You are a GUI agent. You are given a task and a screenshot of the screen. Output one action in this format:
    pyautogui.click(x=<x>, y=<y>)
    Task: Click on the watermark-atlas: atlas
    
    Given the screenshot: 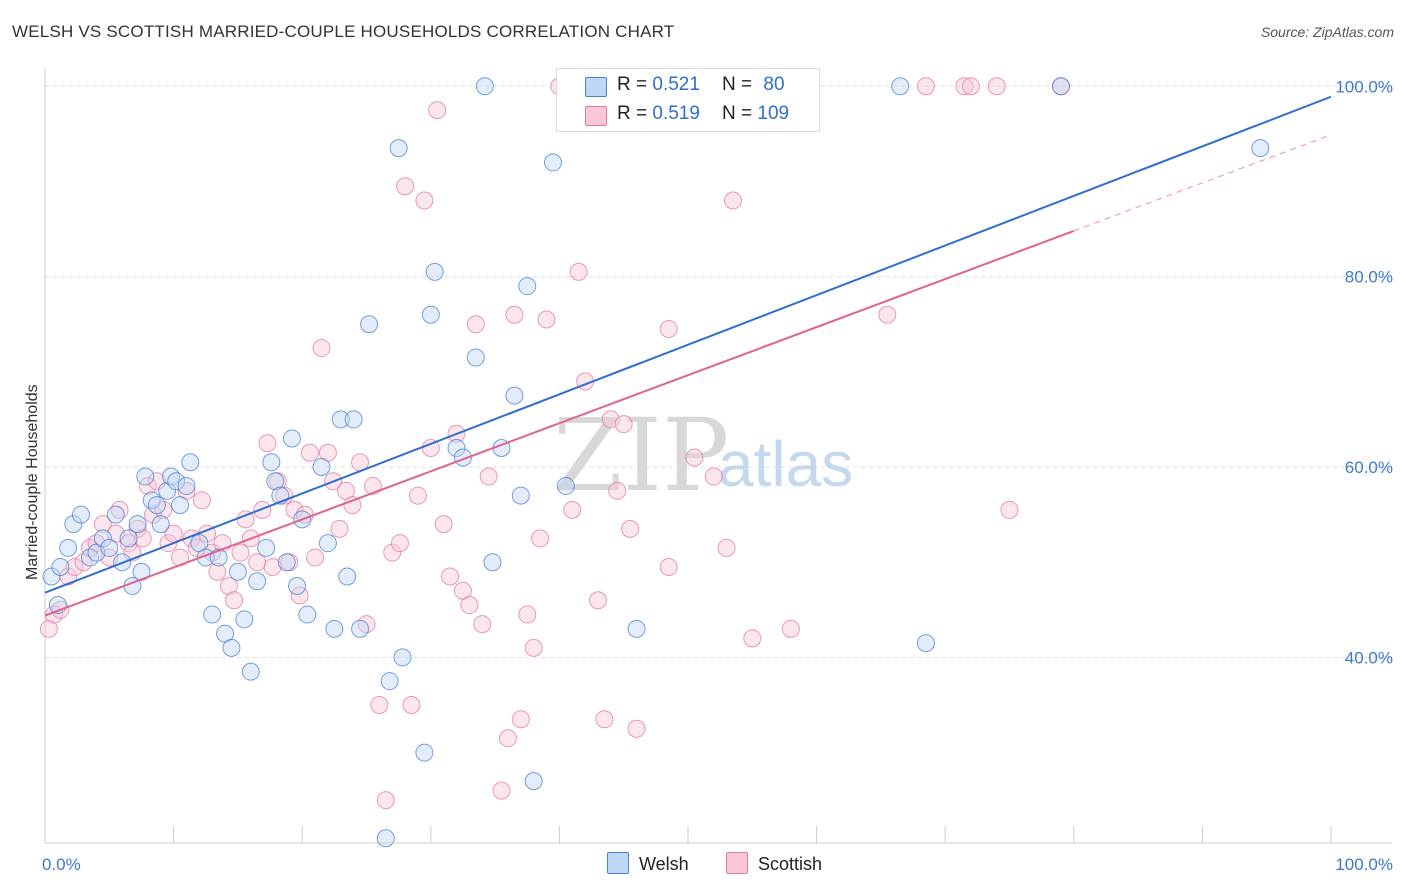 What is the action you would take?
    pyautogui.click(x=785, y=464)
    